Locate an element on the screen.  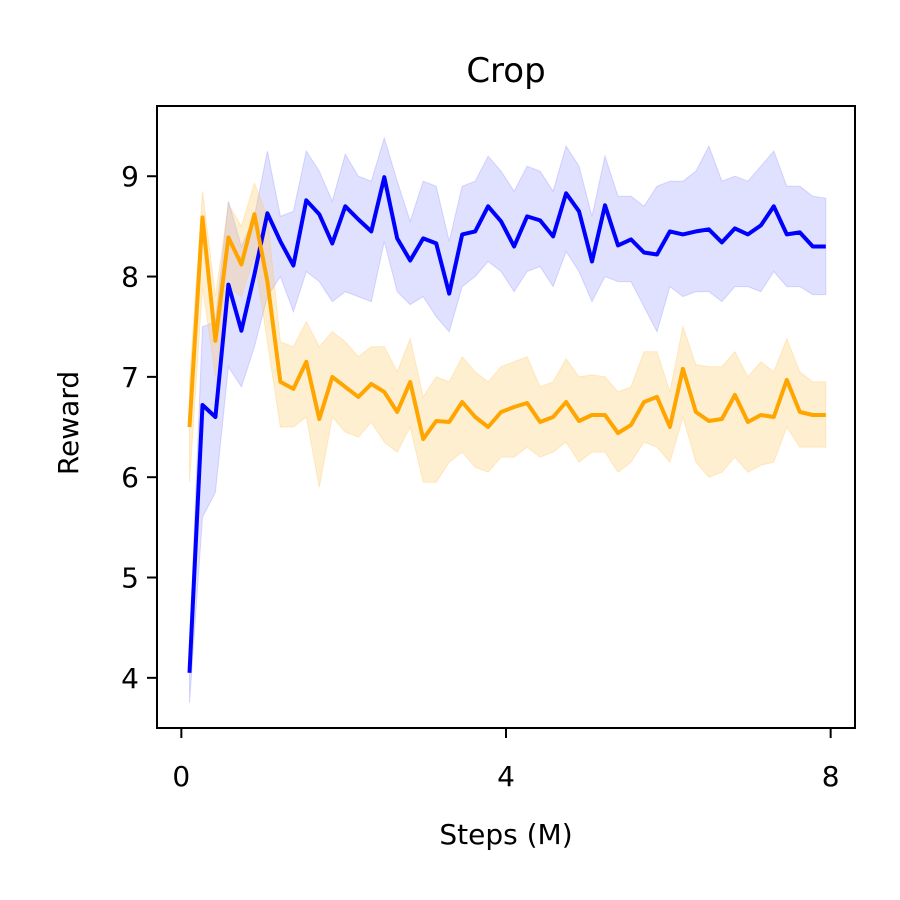
x-axis: 0 4 8 is located at coordinates (506, 760).